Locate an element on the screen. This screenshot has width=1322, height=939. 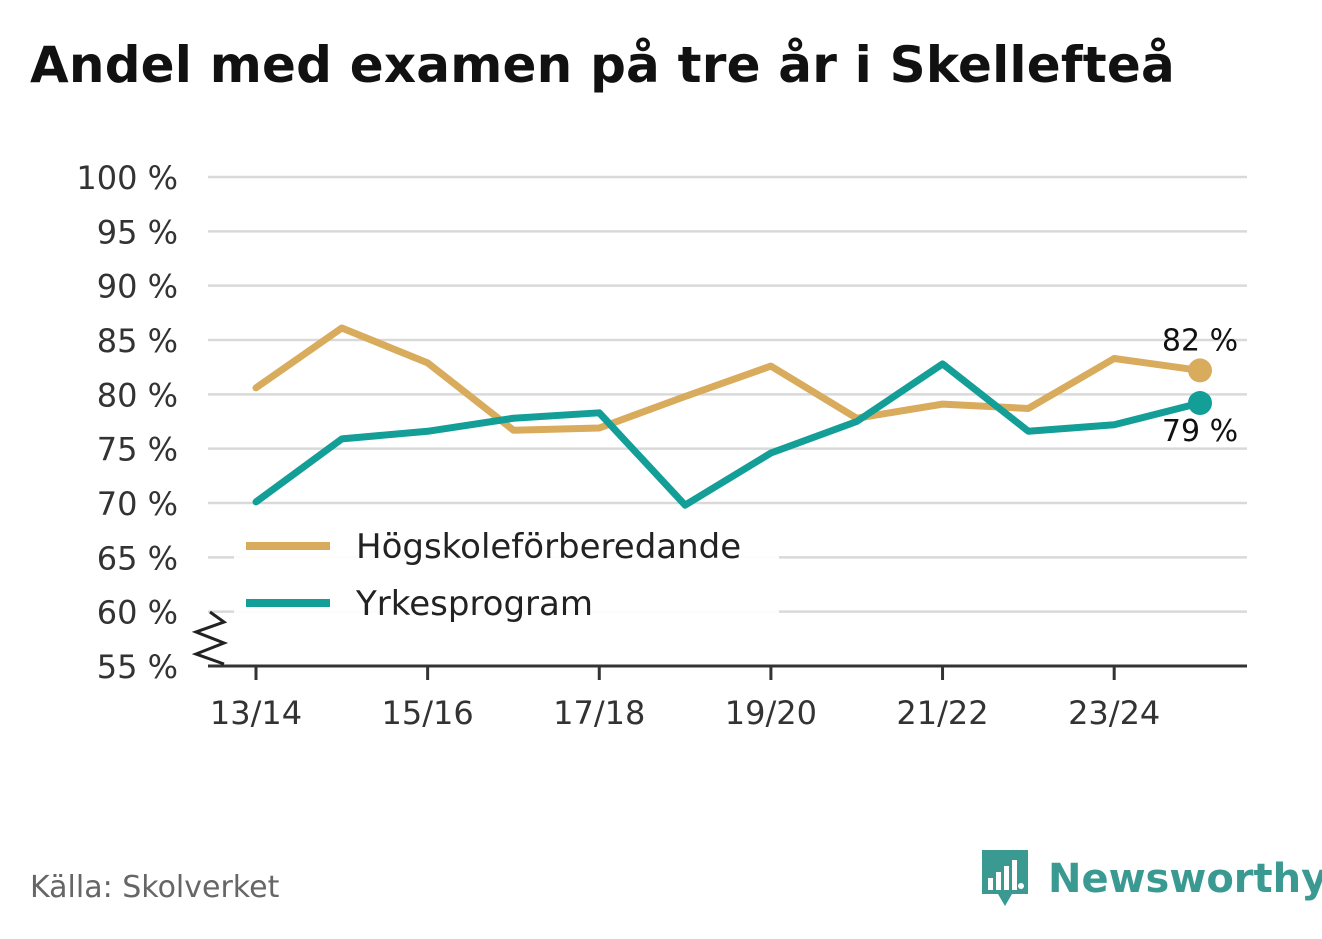
data-label: 82 % is located at coordinates (1200, 340).